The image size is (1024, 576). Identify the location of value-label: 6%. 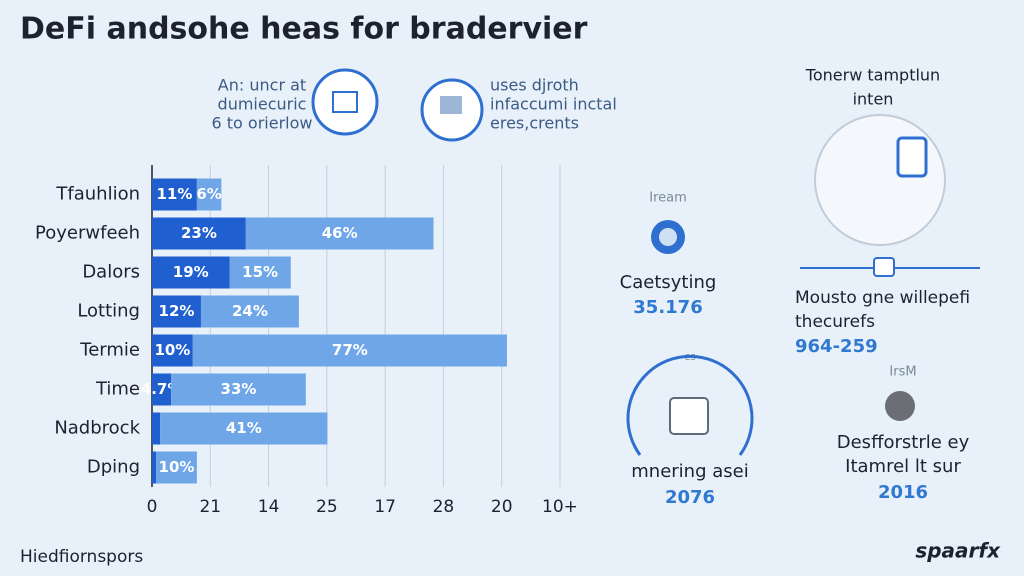
(208, 194).